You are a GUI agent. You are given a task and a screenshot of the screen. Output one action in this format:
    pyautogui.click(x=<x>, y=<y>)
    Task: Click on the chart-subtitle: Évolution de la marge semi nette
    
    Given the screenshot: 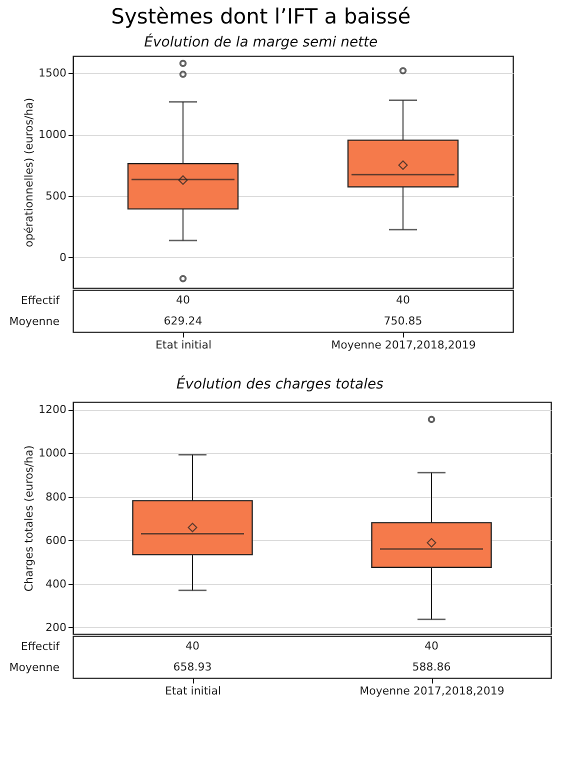 What is the action you would take?
    pyautogui.click(x=261, y=41)
    